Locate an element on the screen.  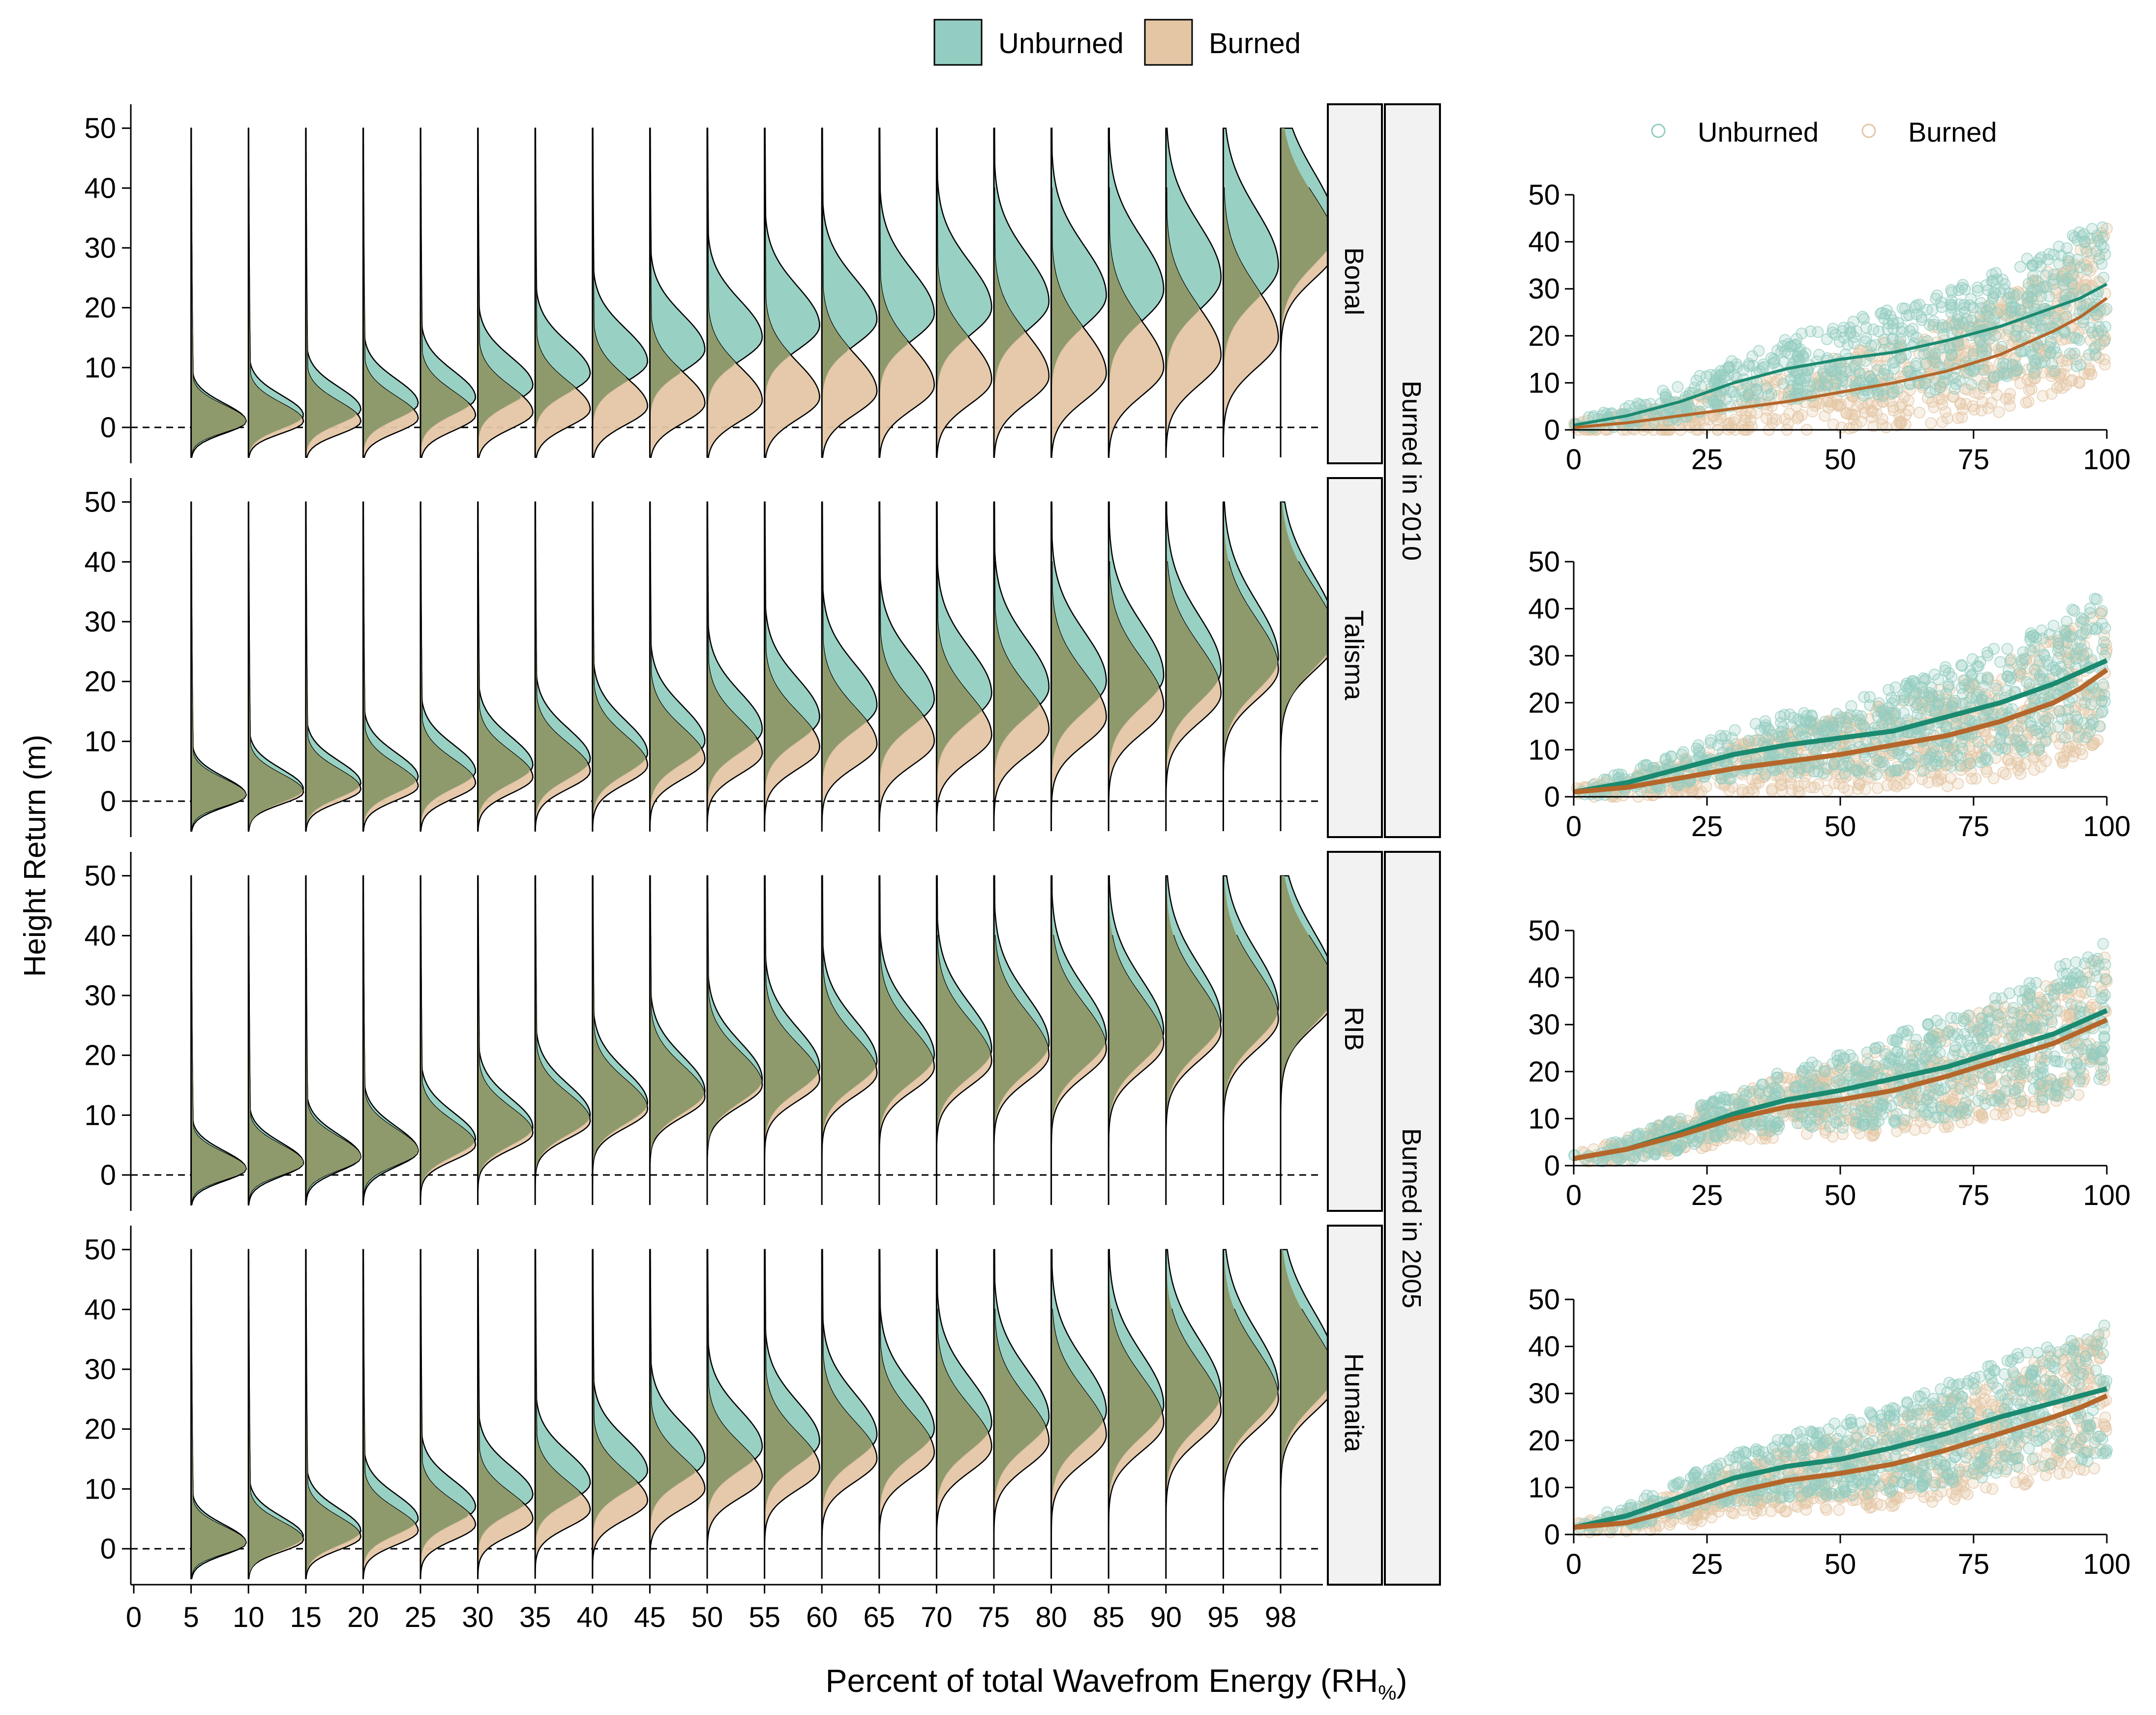
y-tick-label: 10 is located at coordinates (100, 1115).